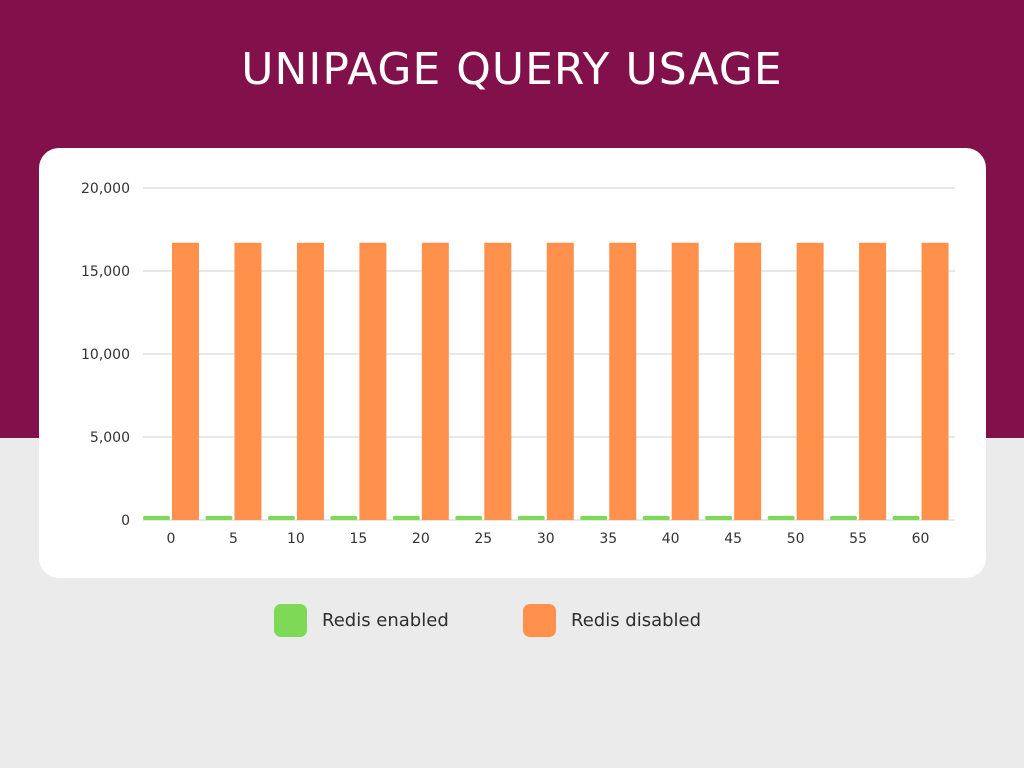  What do you see at coordinates (125, 521) in the screenshot?
I see `y-tick-label: 0` at bounding box center [125, 521].